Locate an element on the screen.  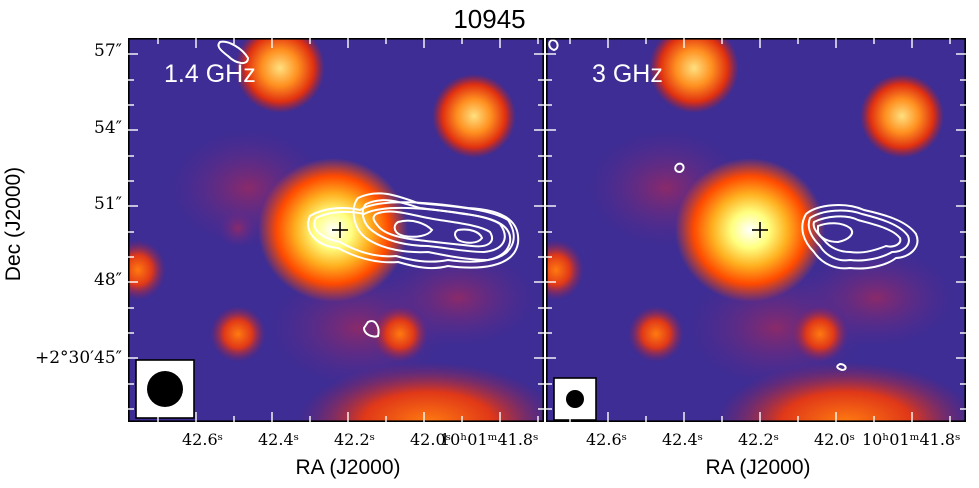
y-tick-label: +2°30′45″ is located at coordinates (78, 358).